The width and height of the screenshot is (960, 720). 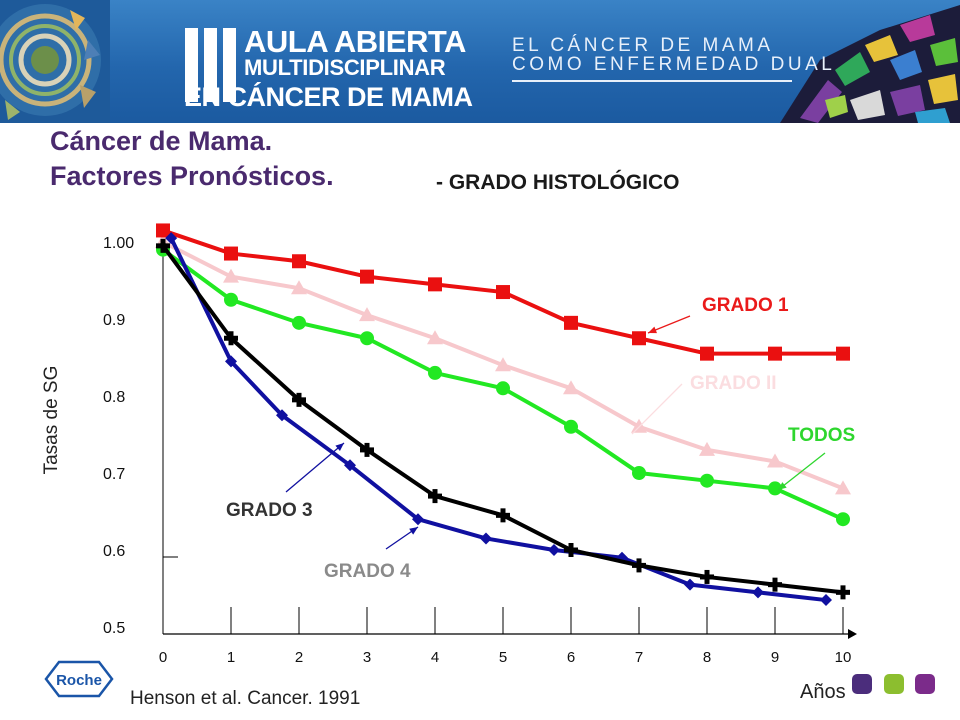 I want to click on series-label-grado-4: GRADO 4, so click(x=367, y=571).